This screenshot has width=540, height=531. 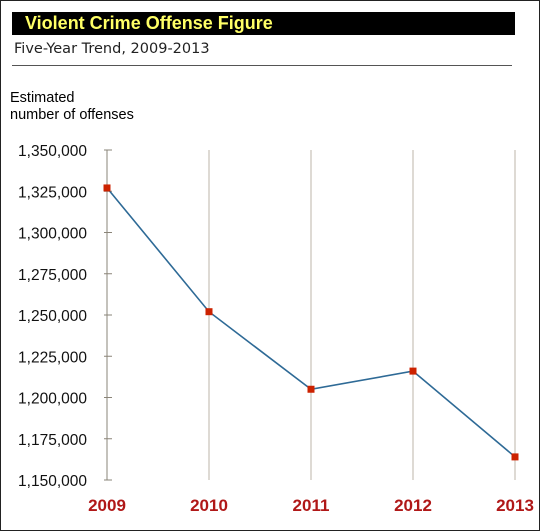 What do you see at coordinates (209, 312) in the screenshot?
I see `data-point-2010` at bounding box center [209, 312].